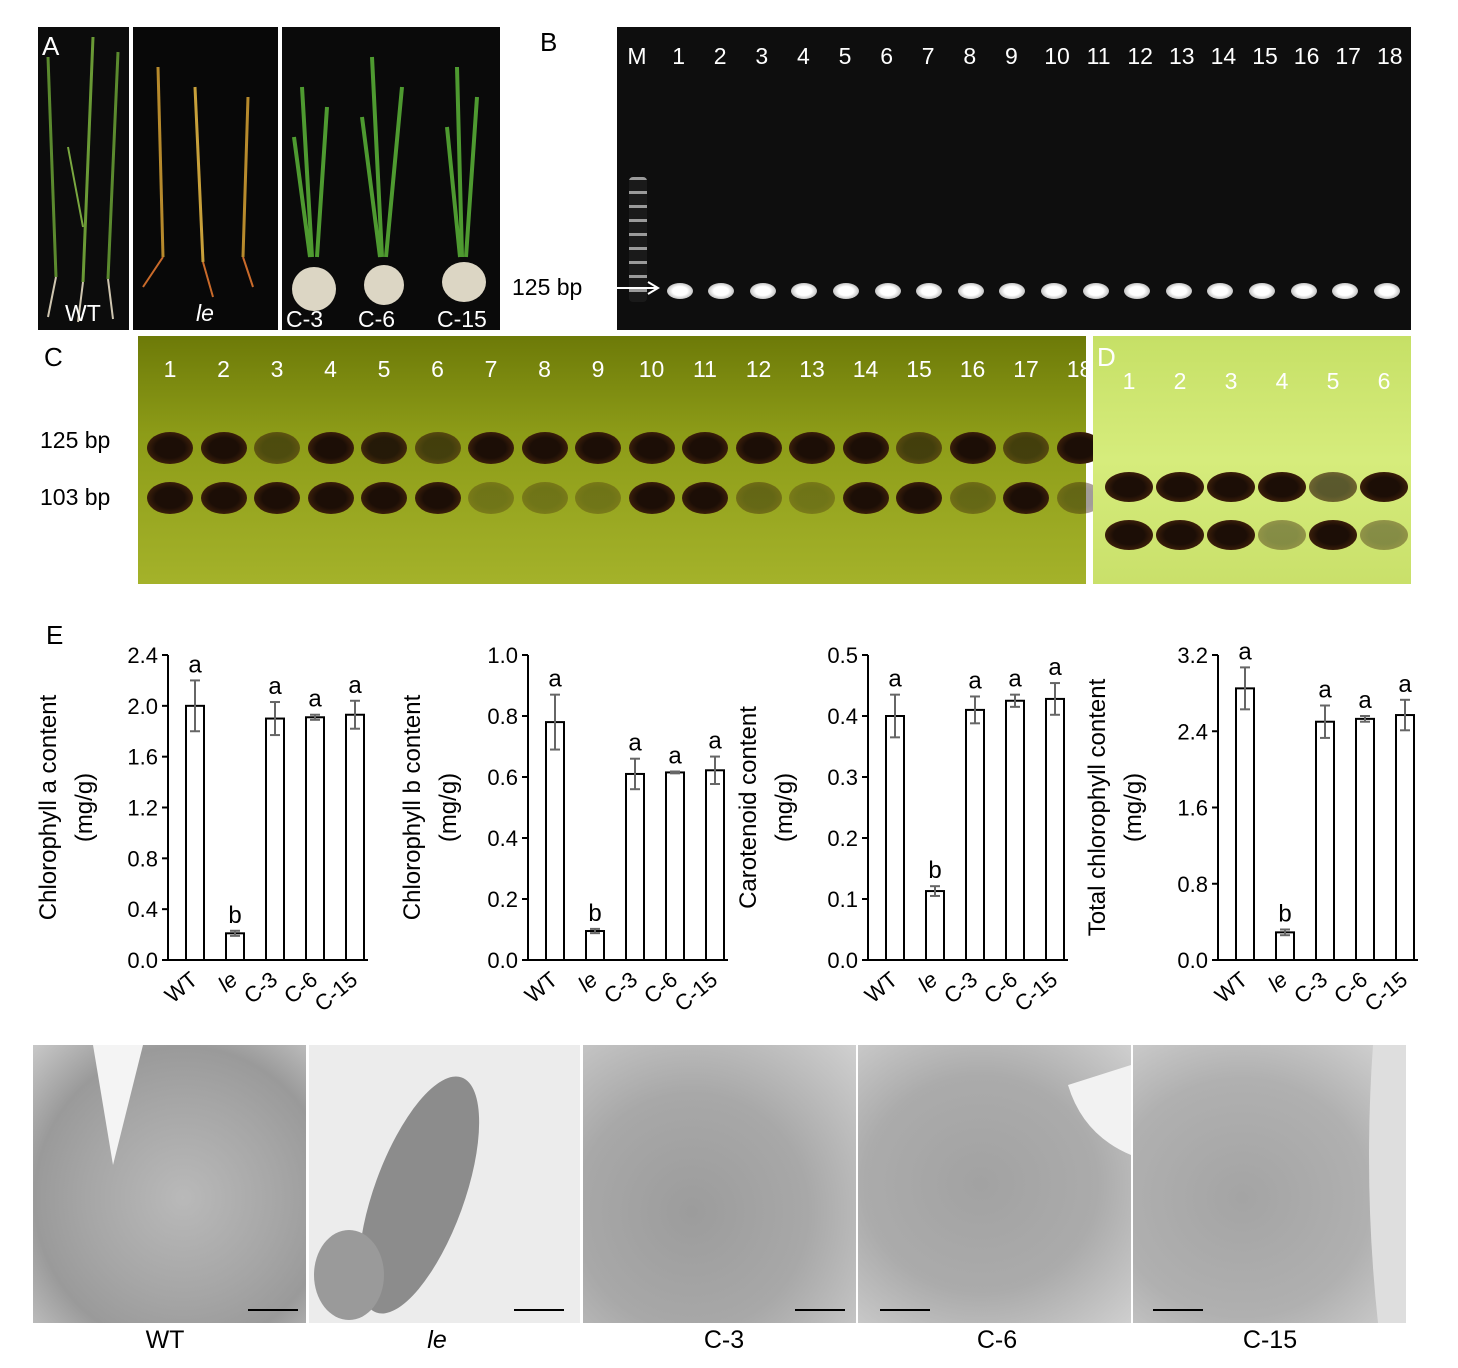 The height and width of the screenshot is (1368, 1458). I want to click on gel-b-lane-label: 18, so click(1390, 56).